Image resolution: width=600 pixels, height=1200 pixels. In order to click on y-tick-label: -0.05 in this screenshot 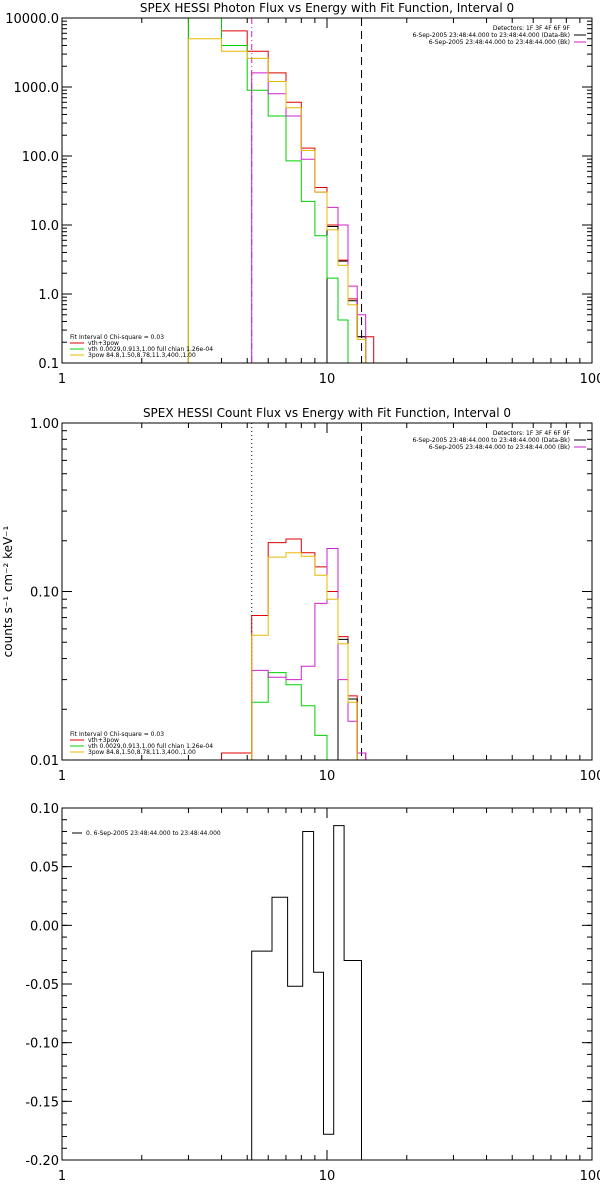, I will do `click(42, 985)`.